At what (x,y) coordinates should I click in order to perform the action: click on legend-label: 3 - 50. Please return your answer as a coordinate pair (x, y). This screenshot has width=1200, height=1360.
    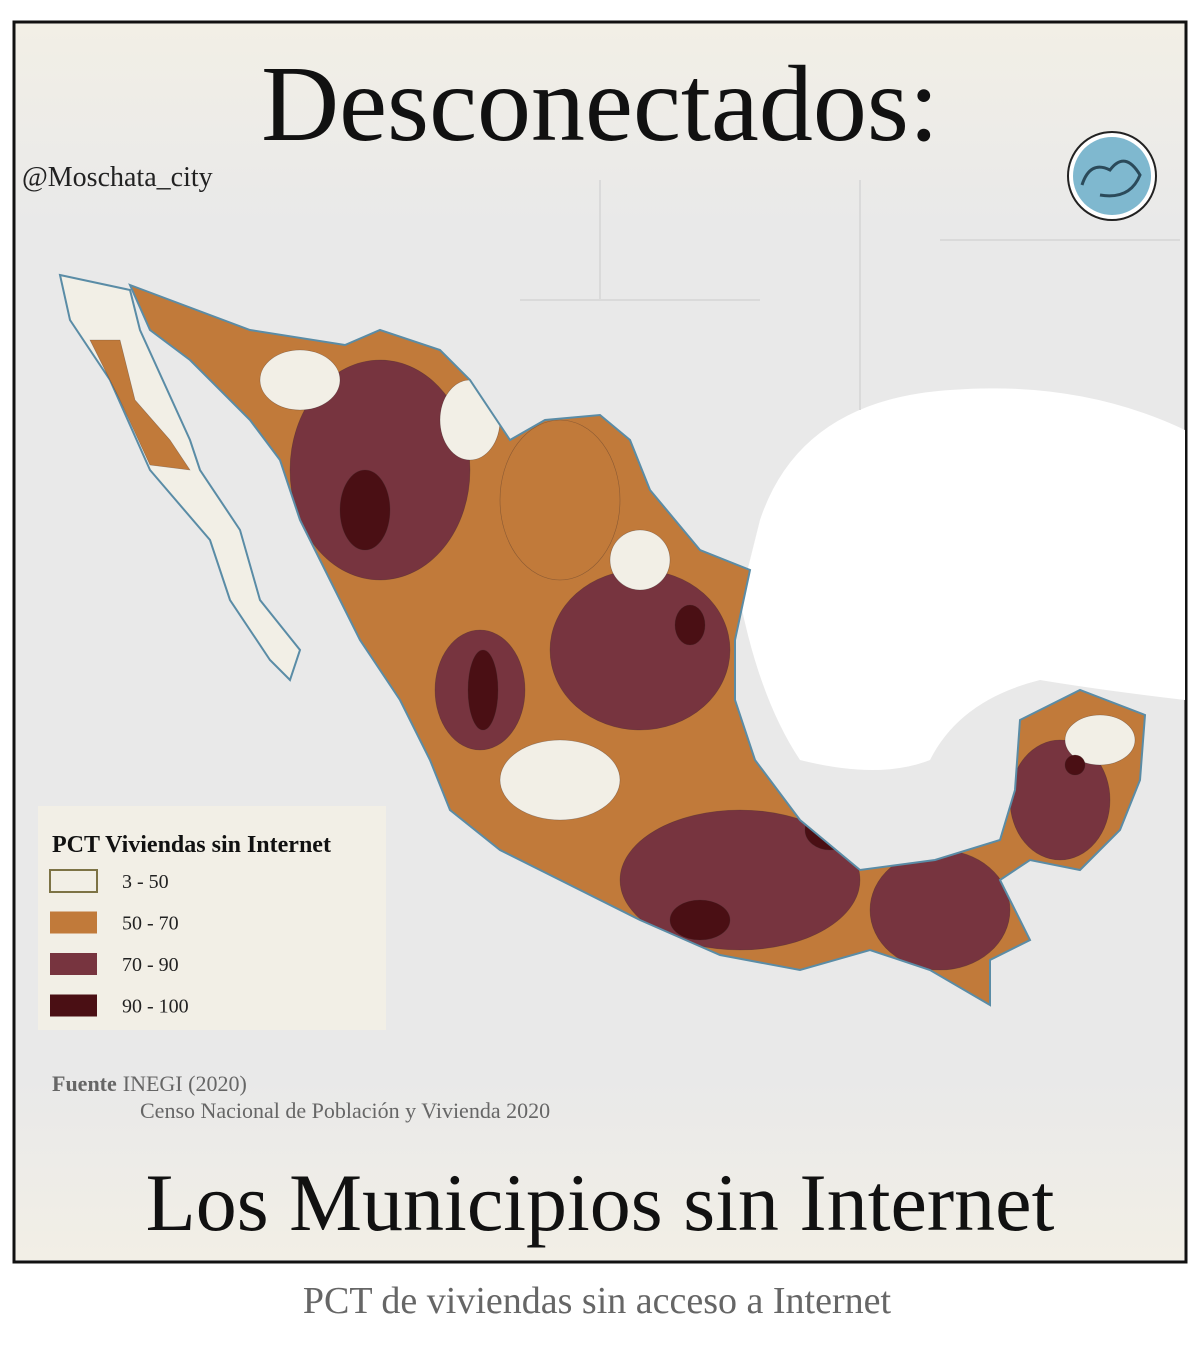
    Looking at the image, I should click on (145, 882).